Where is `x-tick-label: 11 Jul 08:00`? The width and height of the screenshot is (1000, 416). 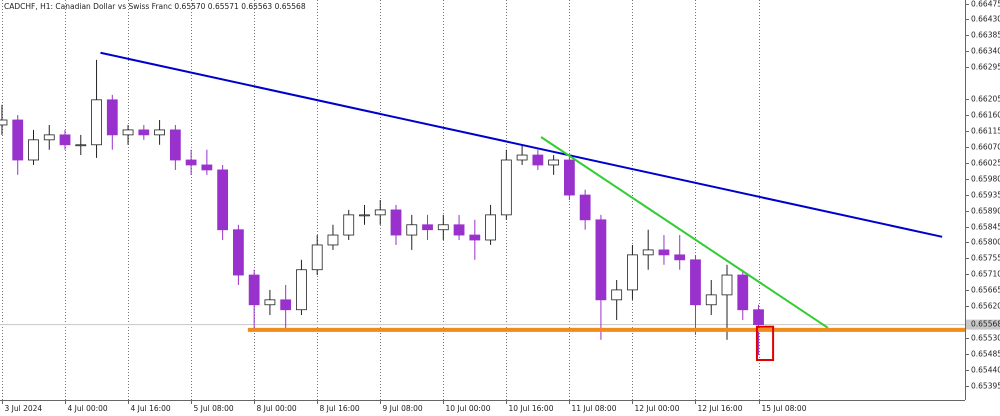 x-tick-label: 11 Jul 08:00 is located at coordinates (594, 408).